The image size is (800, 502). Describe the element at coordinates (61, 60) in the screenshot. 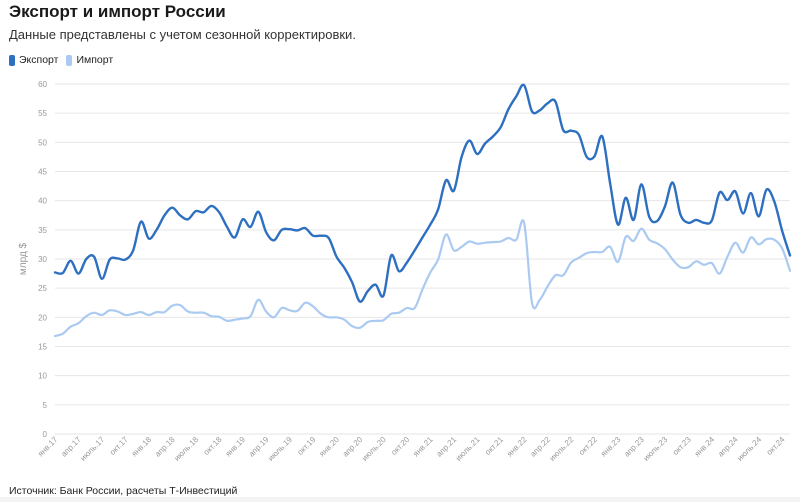

I see `chart-legend: Экспорт Импорт` at that location.